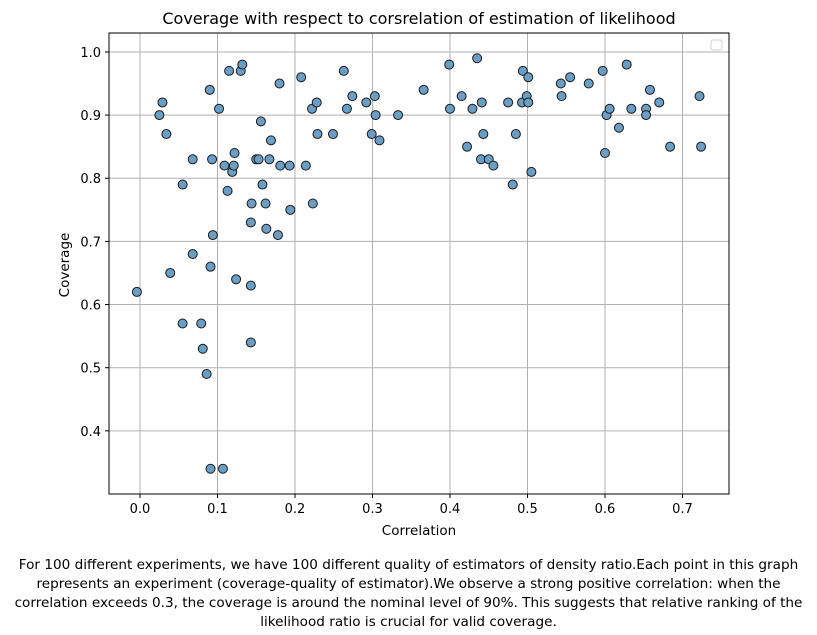 This screenshot has width=817, height=635. What do you see at coordinates (682, 509) in the screenshot?
I see `x-tick-label: 0.7` at bounding box center [682, 509].